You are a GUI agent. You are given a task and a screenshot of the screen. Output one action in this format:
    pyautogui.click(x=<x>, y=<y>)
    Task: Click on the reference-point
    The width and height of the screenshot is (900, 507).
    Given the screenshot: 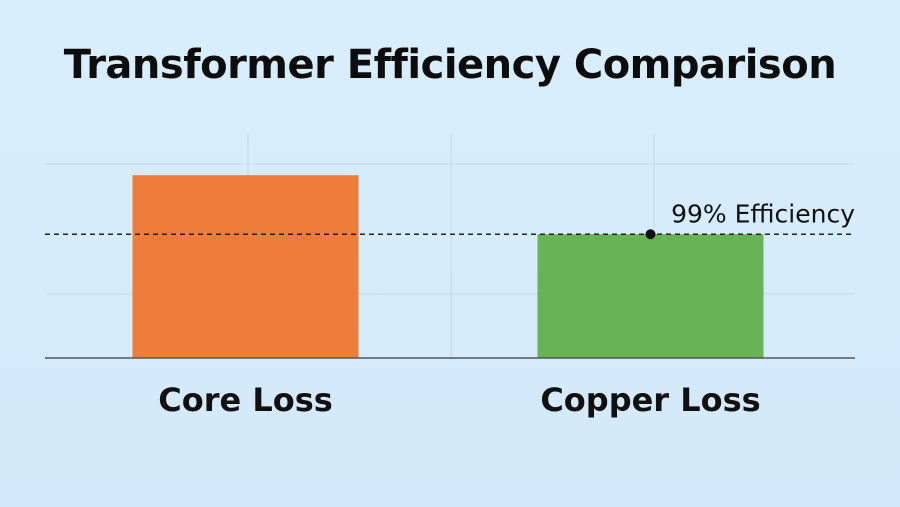 What is the action you would take?
    pyautogui.click(x=650, y=234)
    